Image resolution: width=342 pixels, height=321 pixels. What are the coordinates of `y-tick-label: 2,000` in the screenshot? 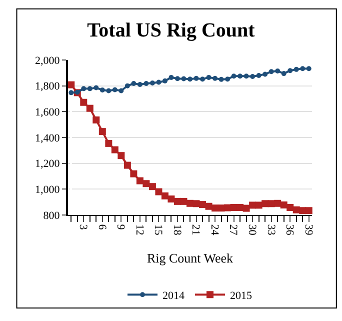 It's located at (47, 60).